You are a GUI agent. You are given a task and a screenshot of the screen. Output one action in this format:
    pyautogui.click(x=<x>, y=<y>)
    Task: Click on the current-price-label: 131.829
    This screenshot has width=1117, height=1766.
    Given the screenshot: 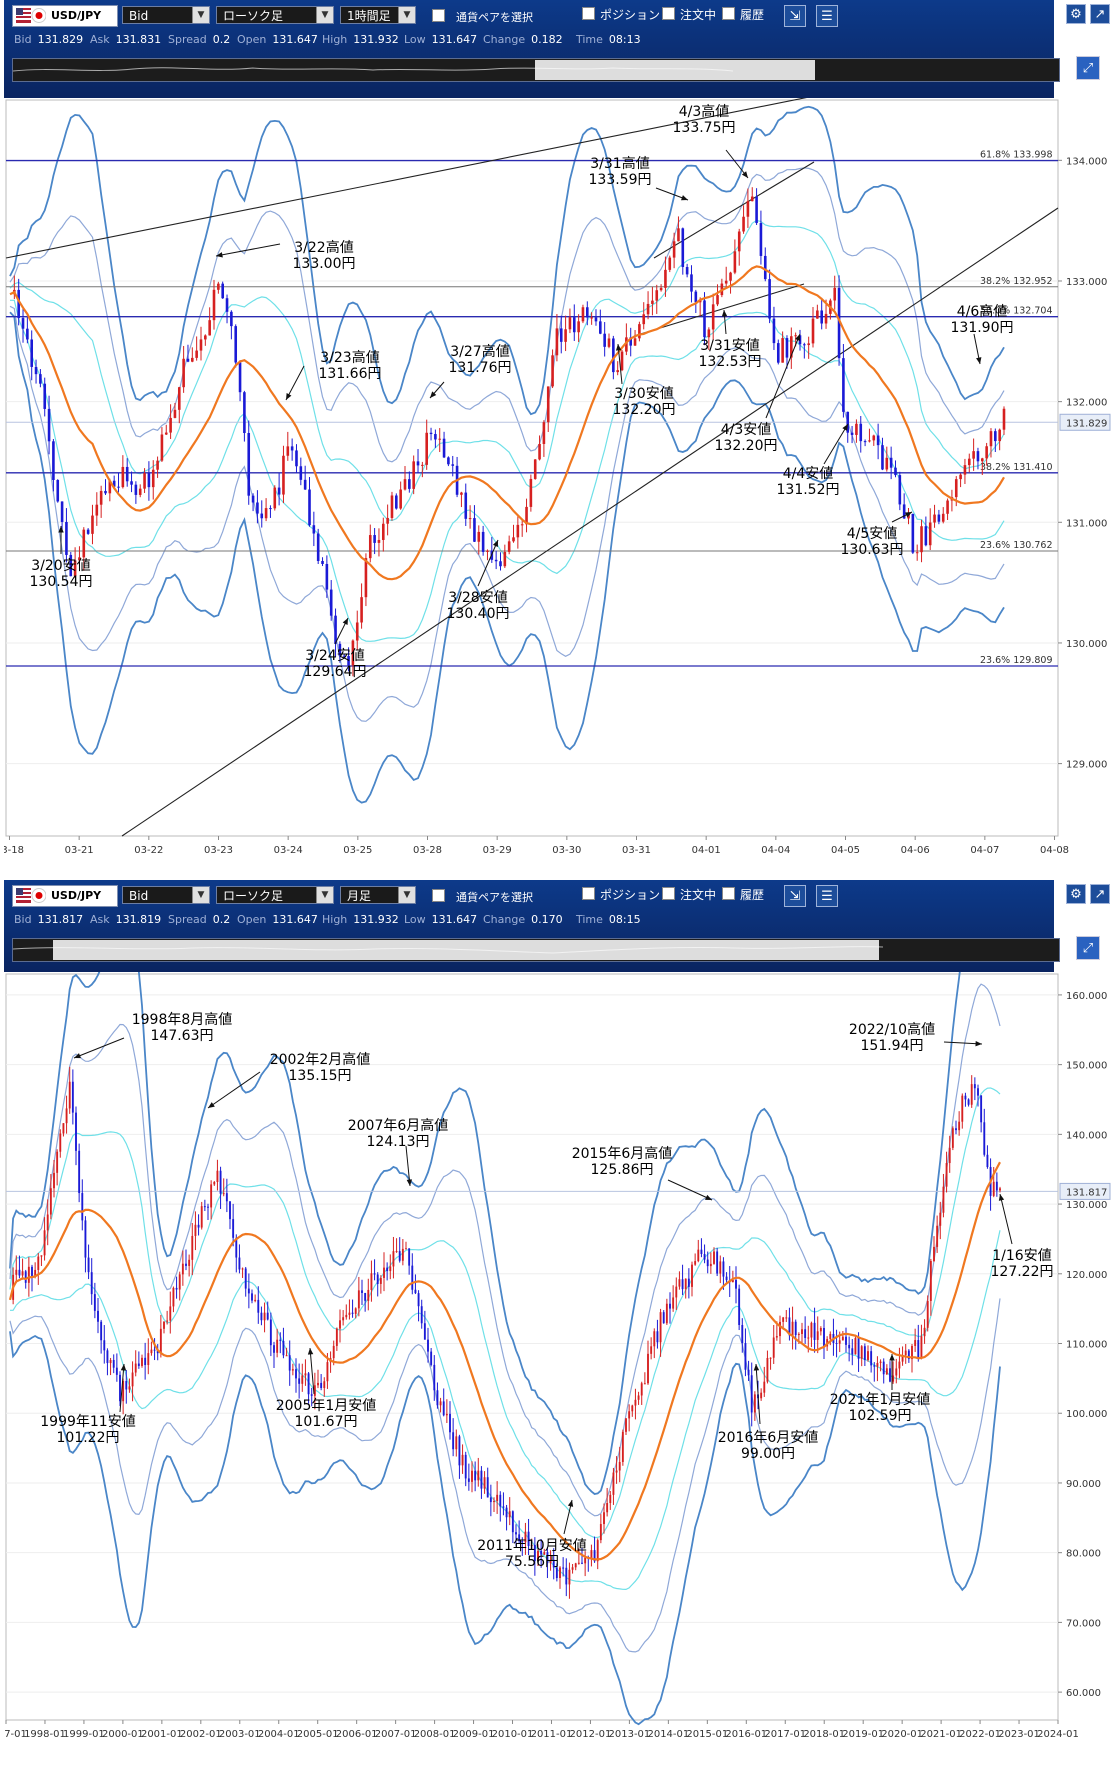 What is the action you would take?
    pyautogui.click(x=1086, y=423)
    